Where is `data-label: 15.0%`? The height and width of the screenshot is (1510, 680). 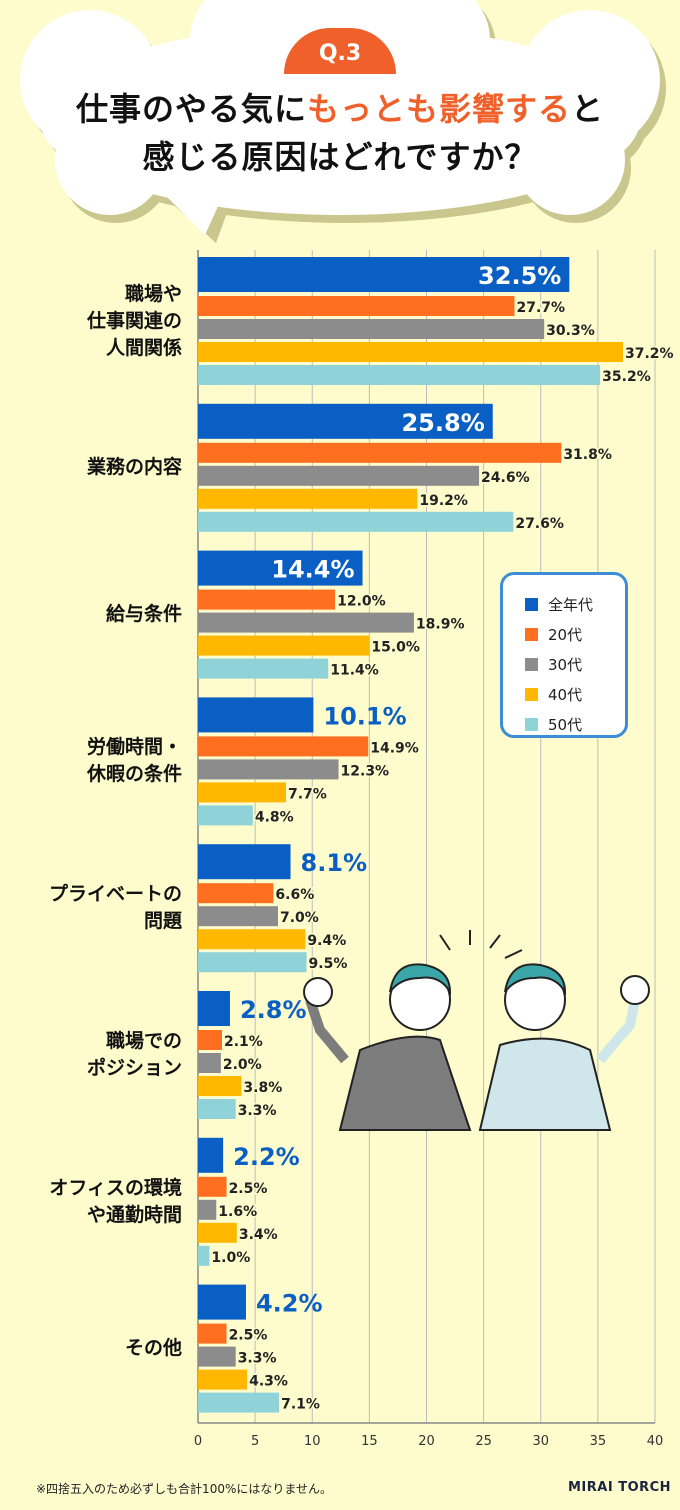
data-label: 15.0% is located at coordinates (395, 648).